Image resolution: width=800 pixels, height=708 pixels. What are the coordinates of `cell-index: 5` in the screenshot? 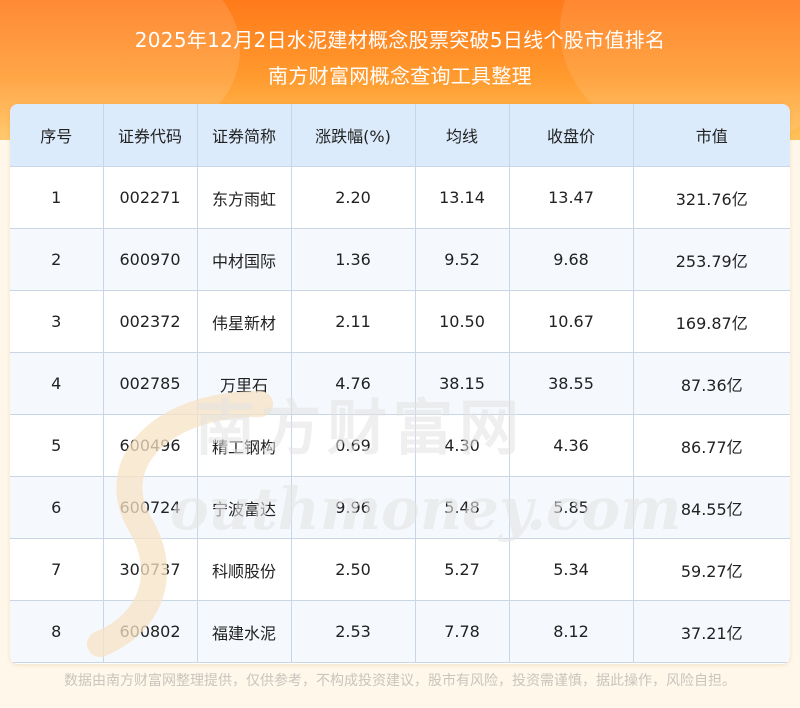 It's located at (57, 445).